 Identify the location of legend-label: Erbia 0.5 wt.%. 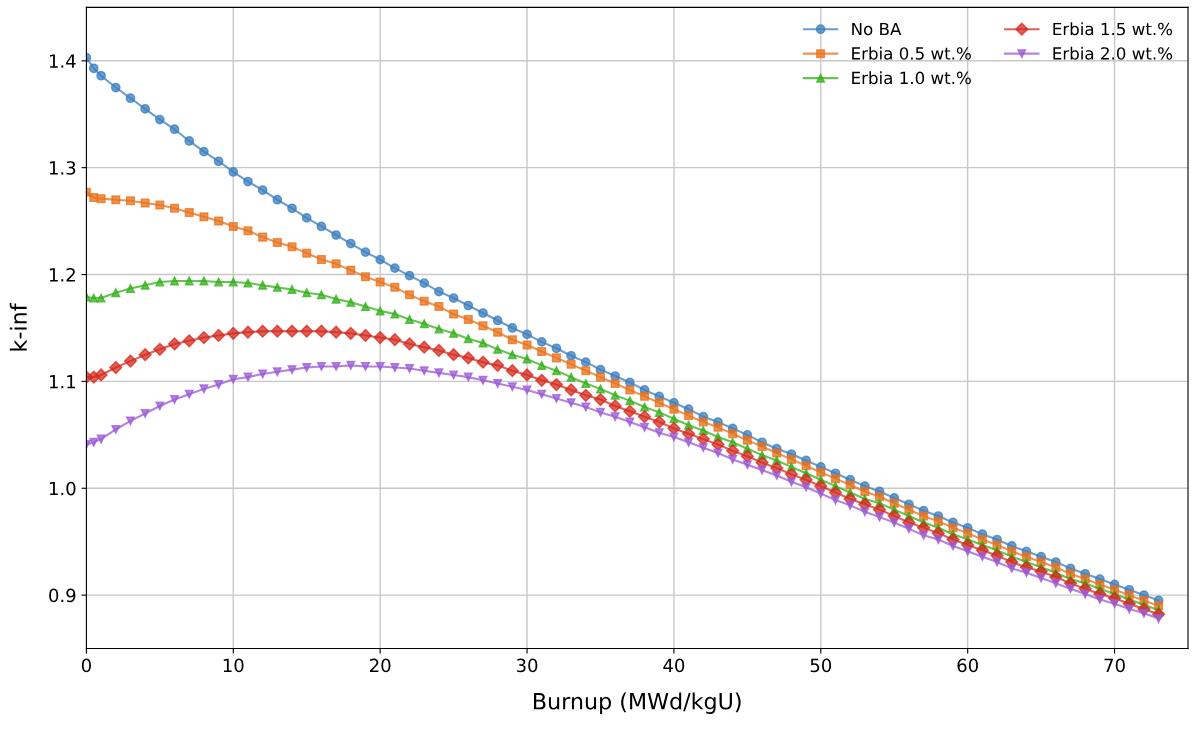
(911, 53).